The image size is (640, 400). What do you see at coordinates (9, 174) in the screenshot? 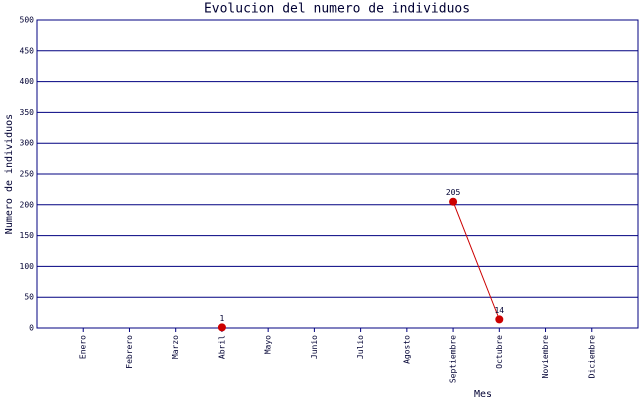
I see `y-axis-label: Numero de individuos` at bounding box center [9, 174].